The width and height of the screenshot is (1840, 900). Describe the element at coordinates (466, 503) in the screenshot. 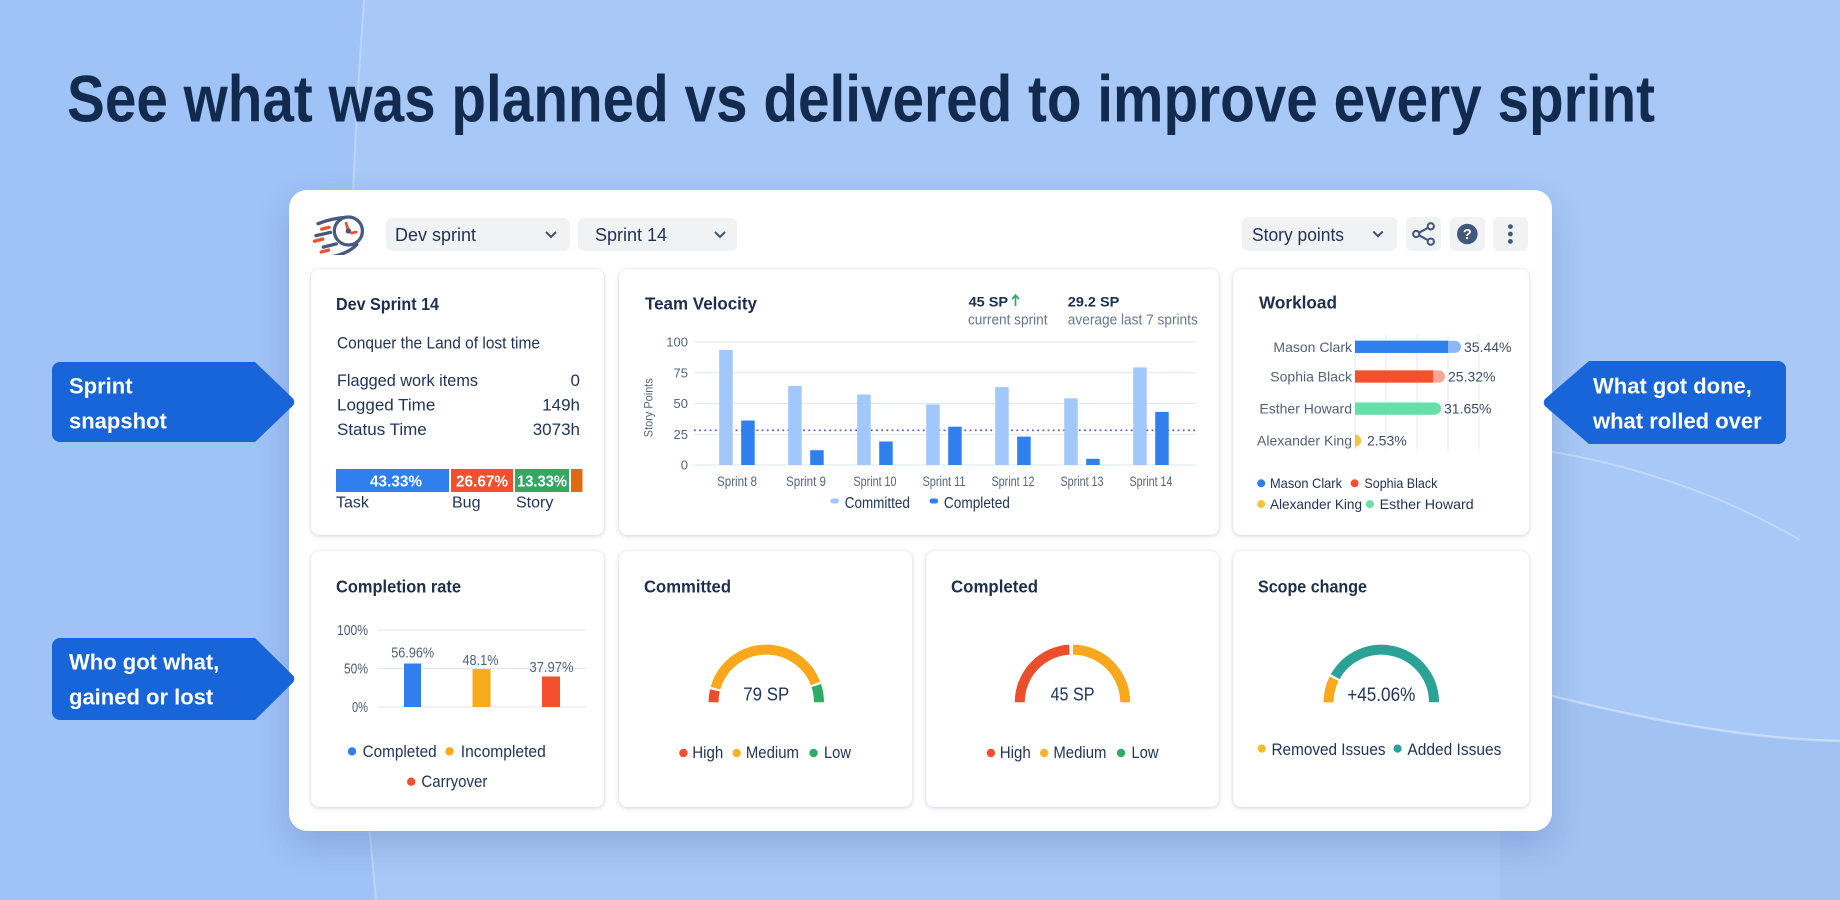

I see `svg-text: Bug` at that location.